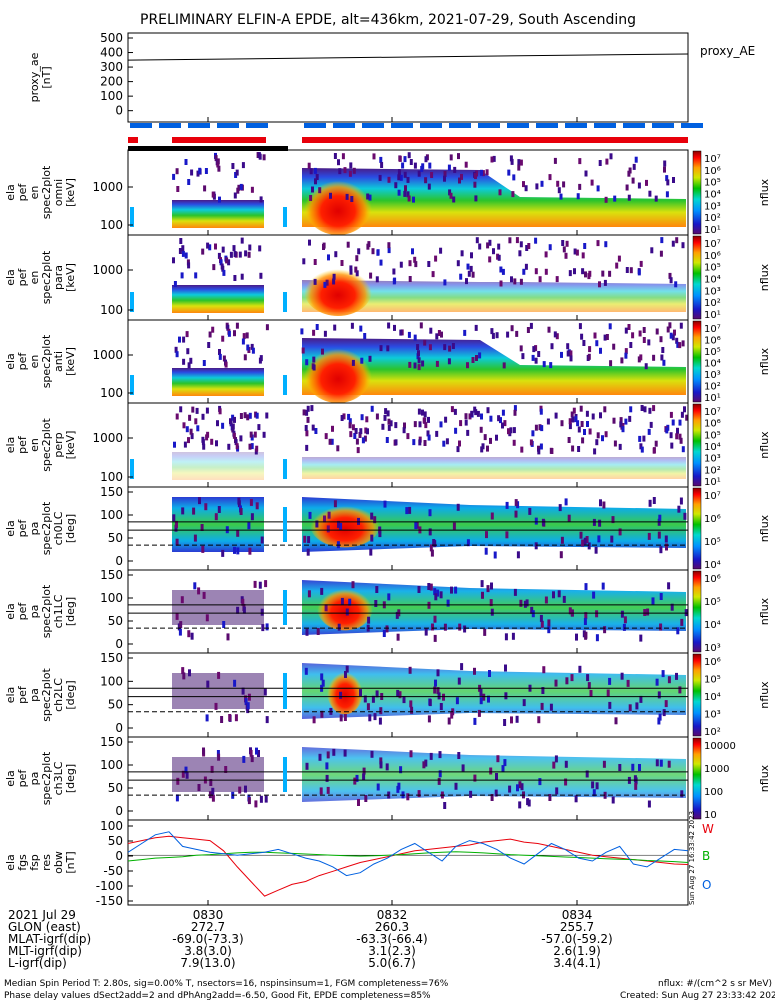 This screenshot has width=775, height=1004. Describe the element at coordinates (712, 482) in the screenshot. I see `colorbar-tick-label: 10¹` at that location.